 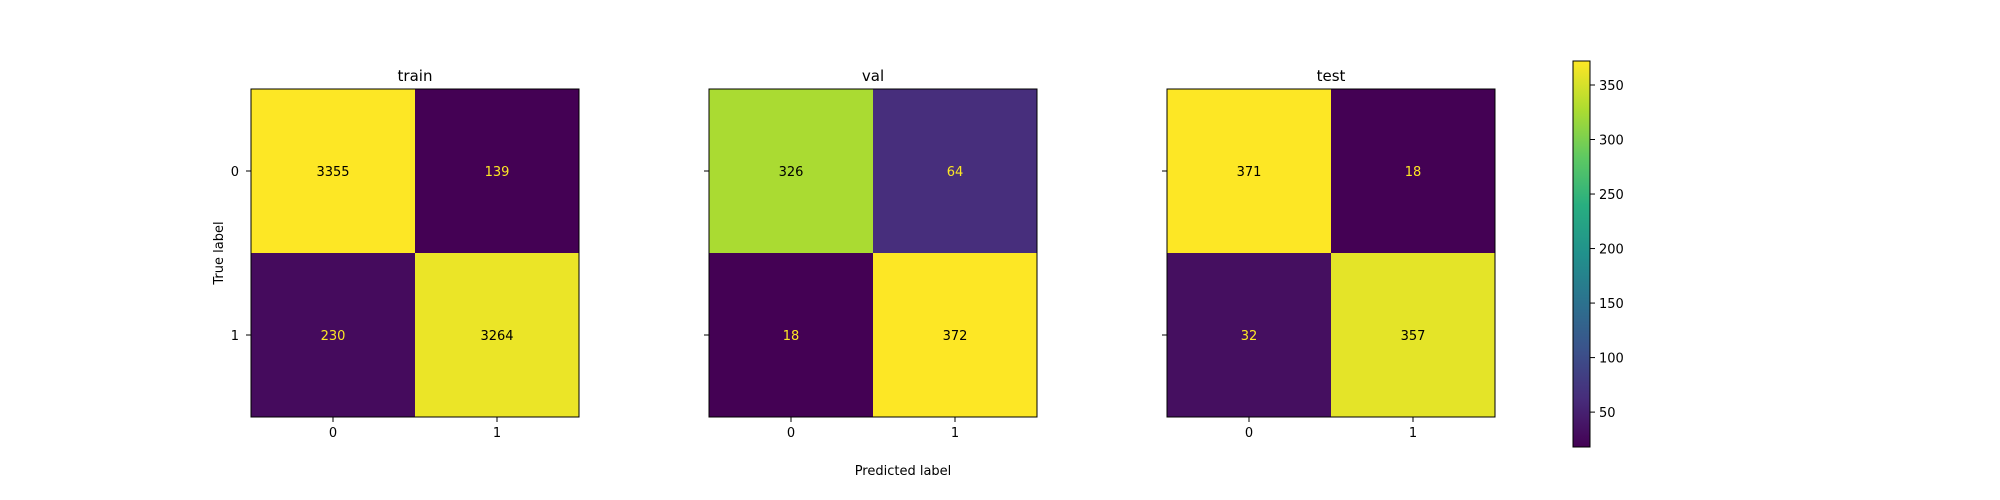 I want to click on cell-value-label: 3355, so click(x=332, y=172).